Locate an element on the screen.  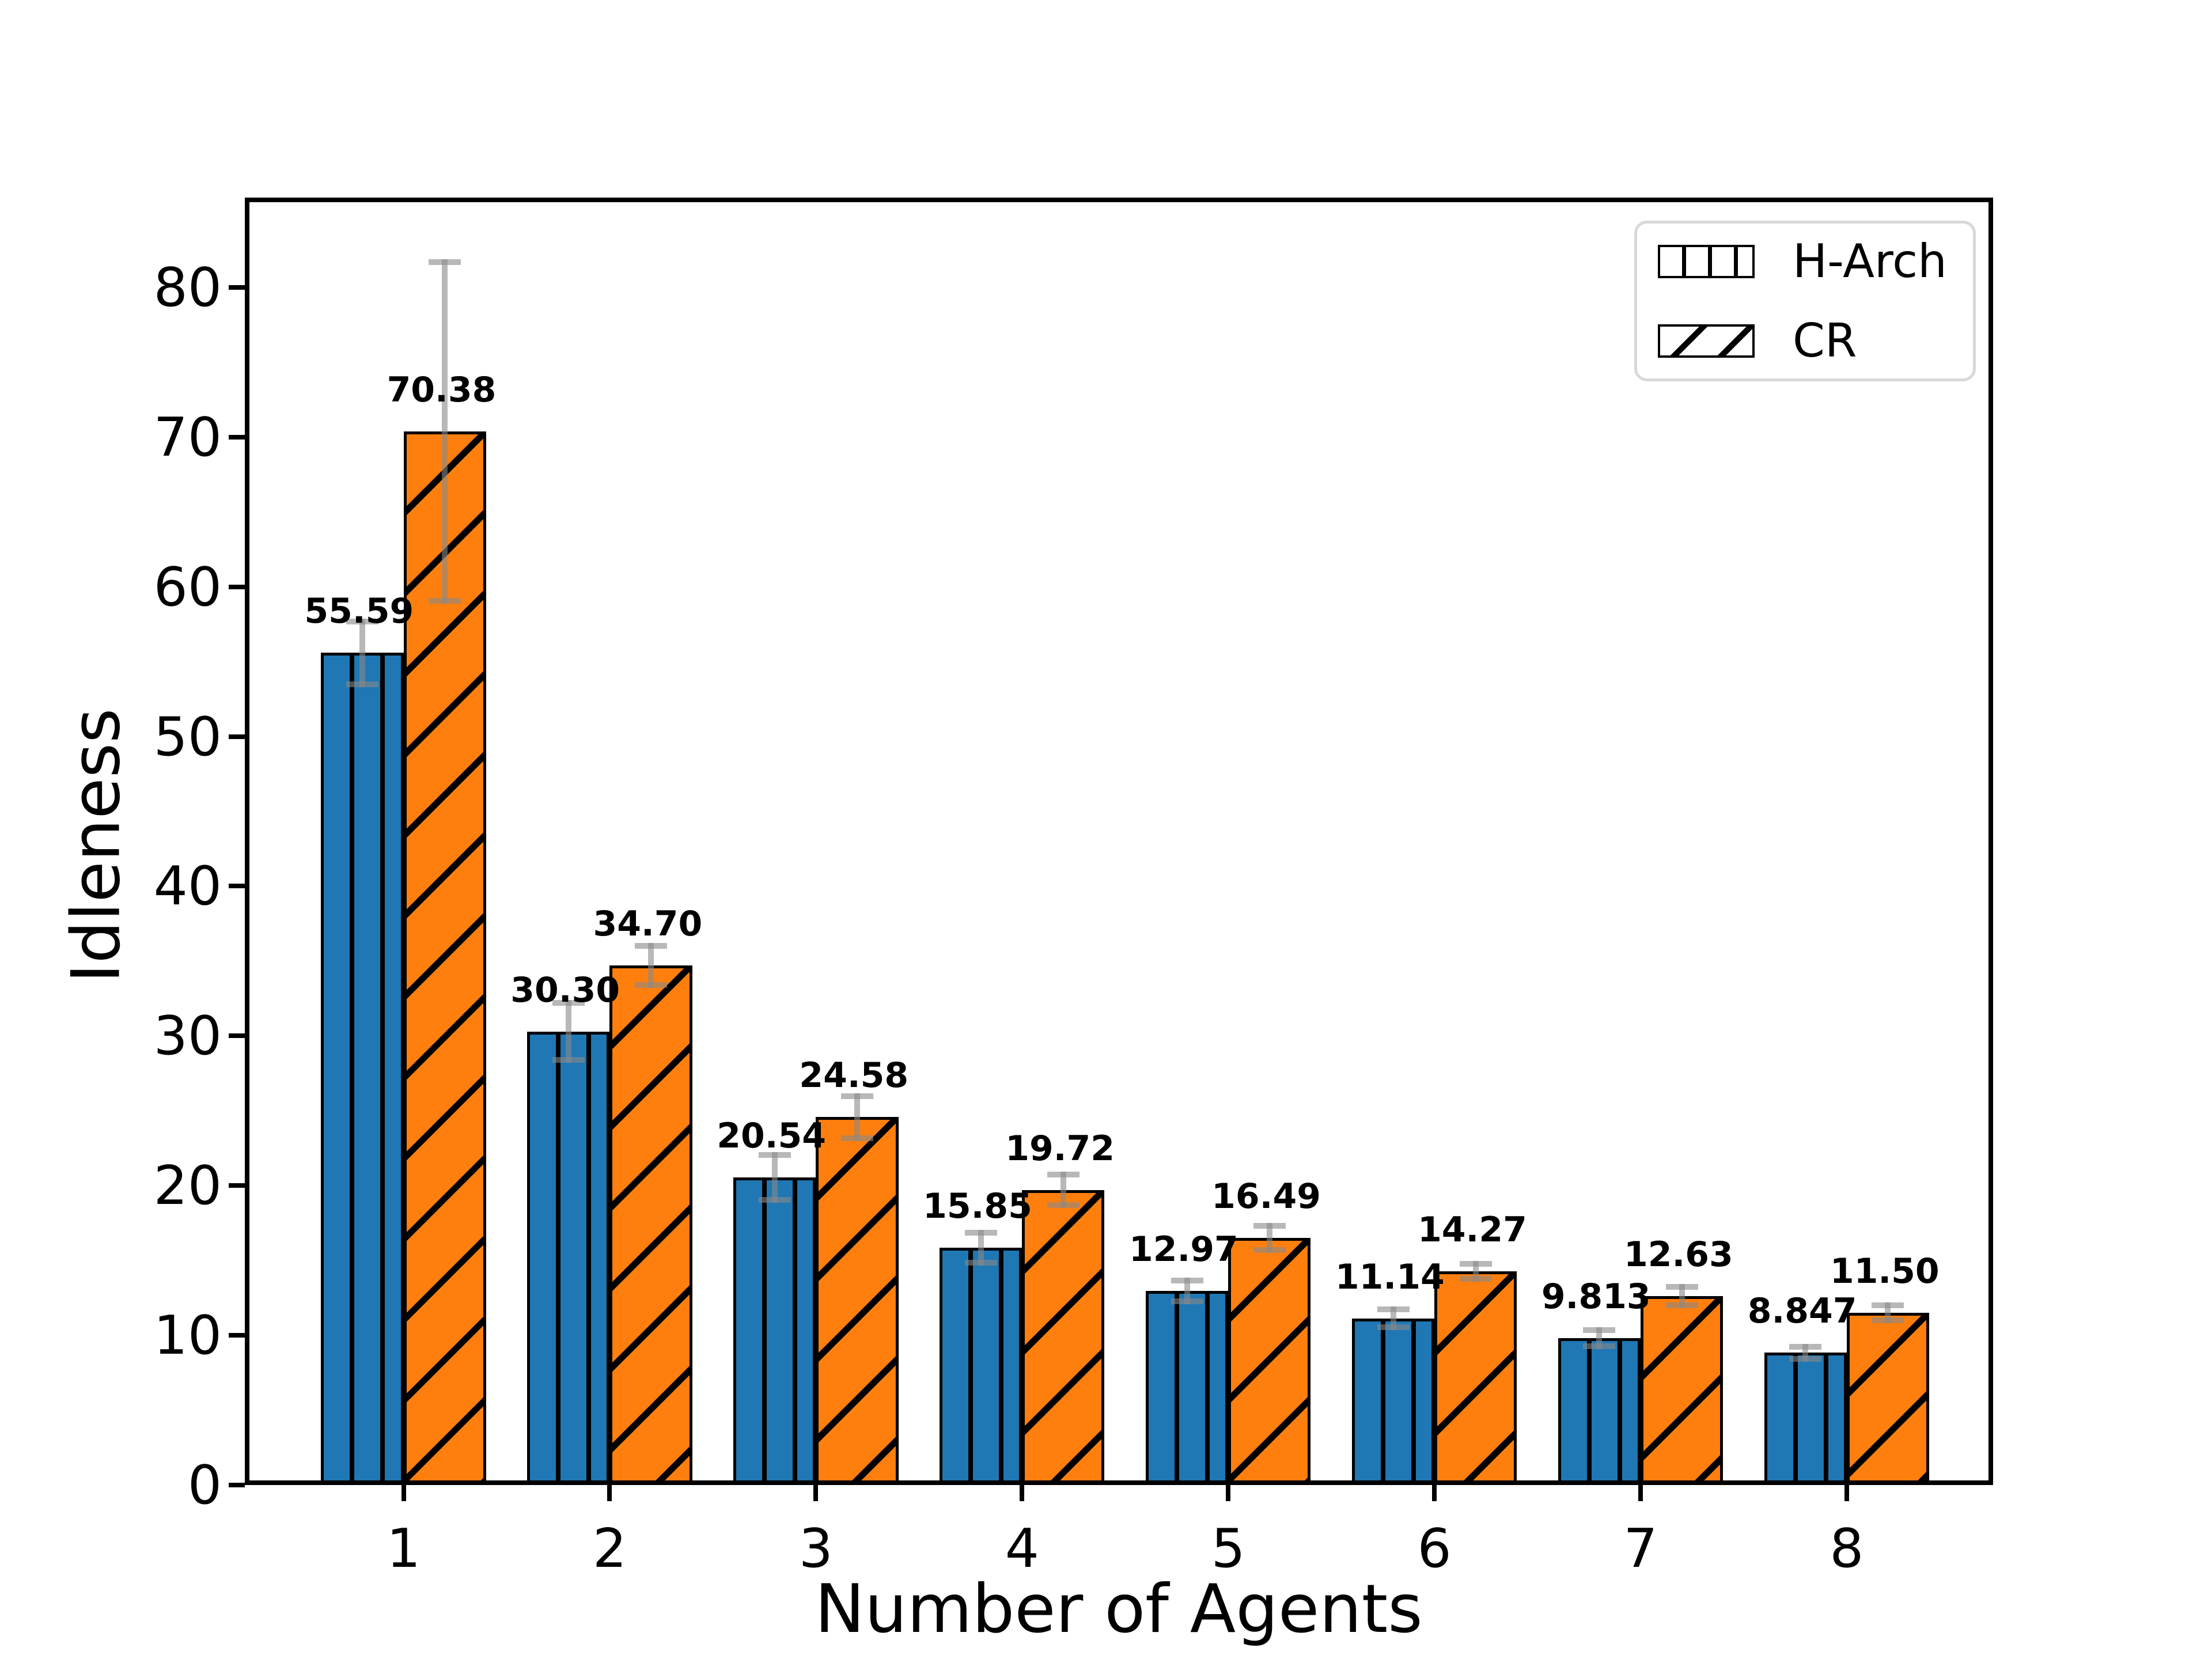
value-label: 34.70 is located at coordinates (648, 924).